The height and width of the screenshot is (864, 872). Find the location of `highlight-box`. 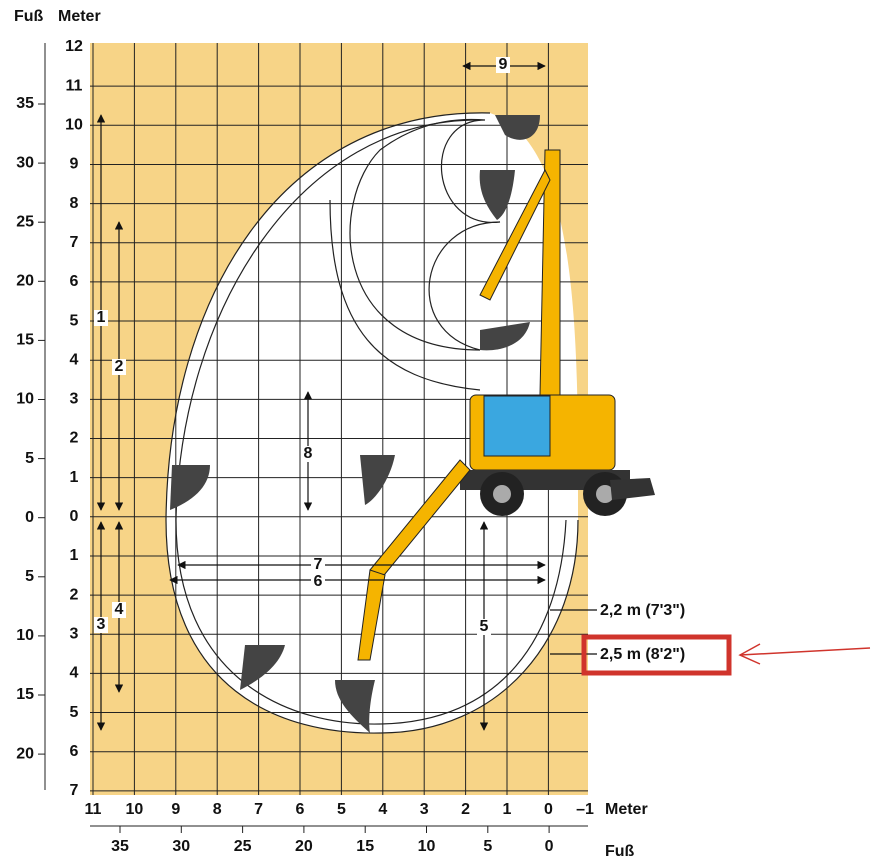

highlight-box is located at coordinates (656, 655).